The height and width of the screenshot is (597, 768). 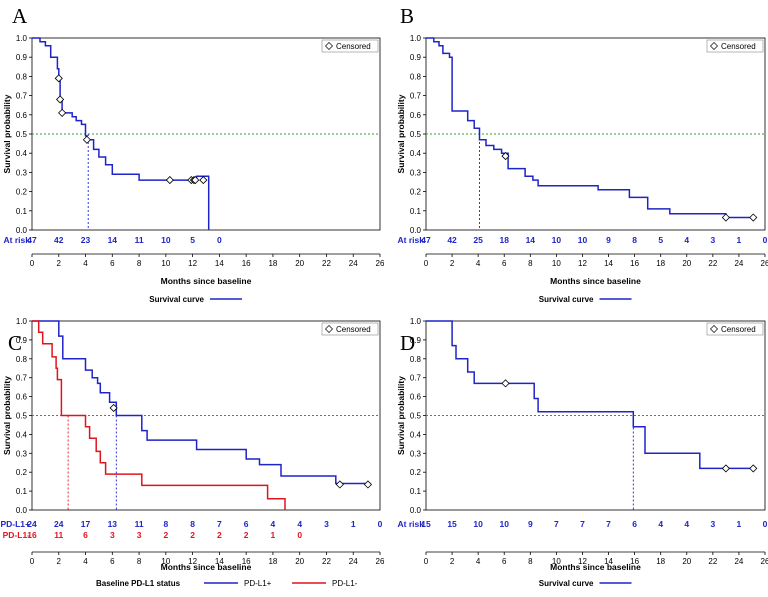 I want to click on panel-letter: B, so click(x=407, y=16).